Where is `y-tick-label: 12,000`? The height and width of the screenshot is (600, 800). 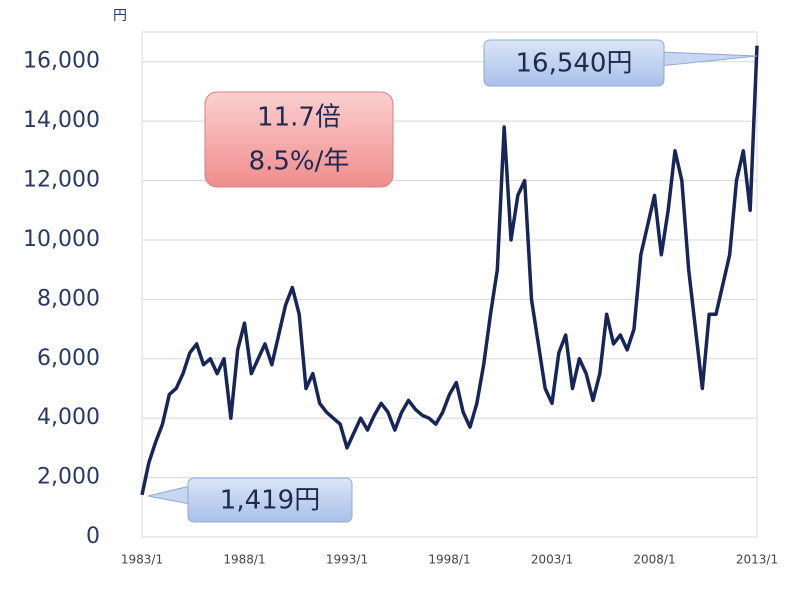
y-tick-label: 12,000 is located at coordinates (61, 180).